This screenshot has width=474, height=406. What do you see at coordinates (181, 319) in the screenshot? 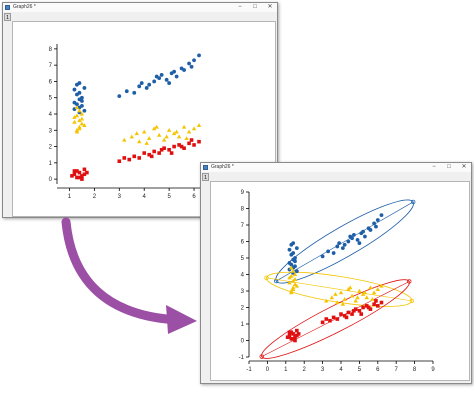
I see `arrow-head-icon` at bounding box center [181, 319].